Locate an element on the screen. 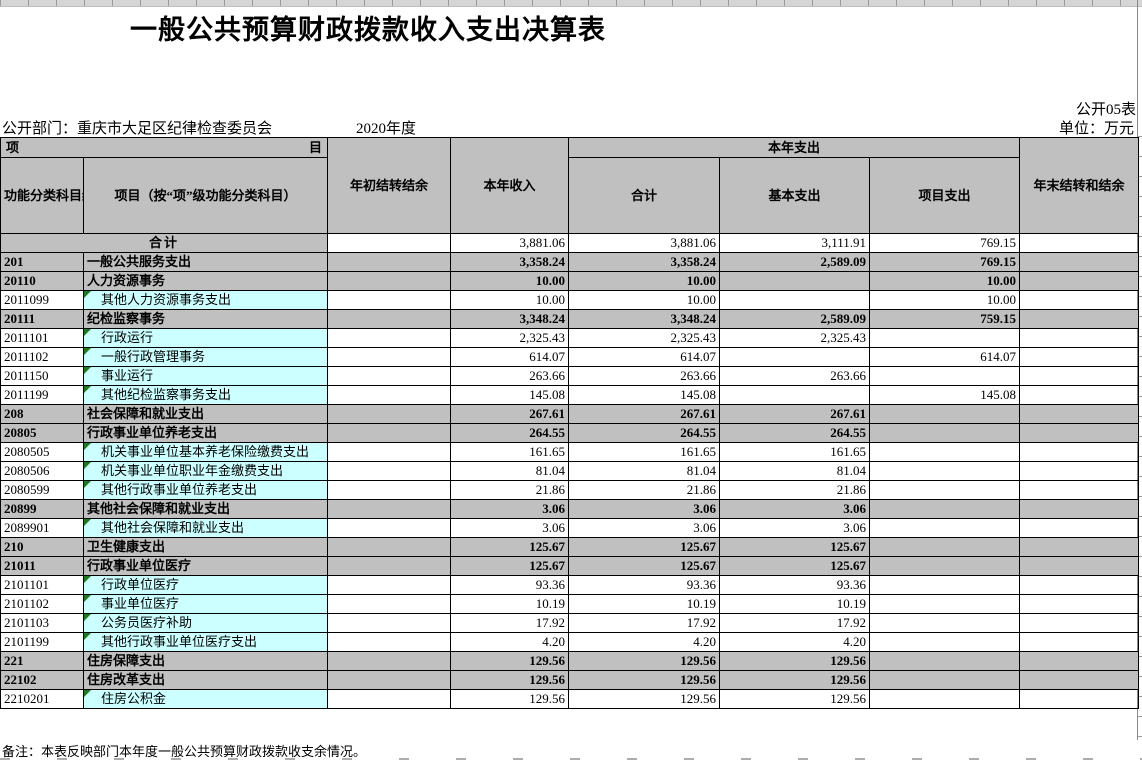 The height and width of the screenshot is (761, 1142). code-cell: 2011099 is located at coordinates (42, 300).